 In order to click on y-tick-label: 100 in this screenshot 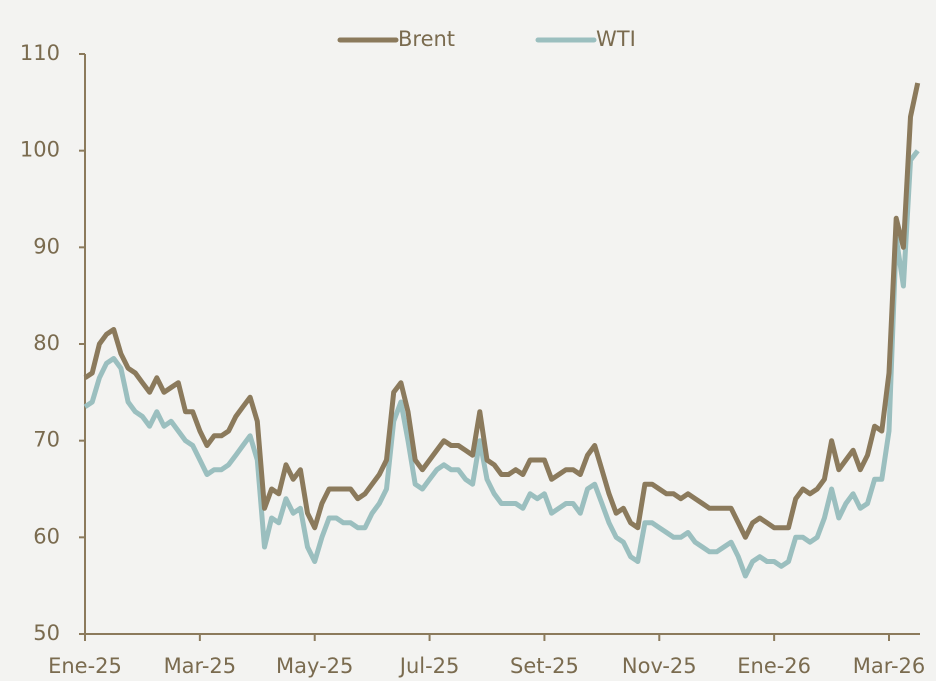, I will do `click(40, 150)`.